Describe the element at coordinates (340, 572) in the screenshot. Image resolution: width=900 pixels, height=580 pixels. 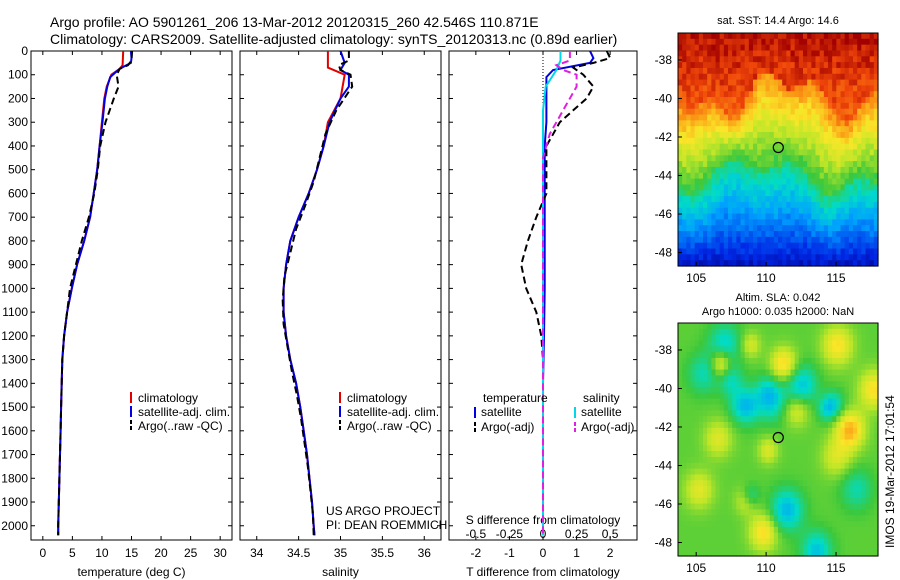
I see `x-axis-label: salinity` at that location.